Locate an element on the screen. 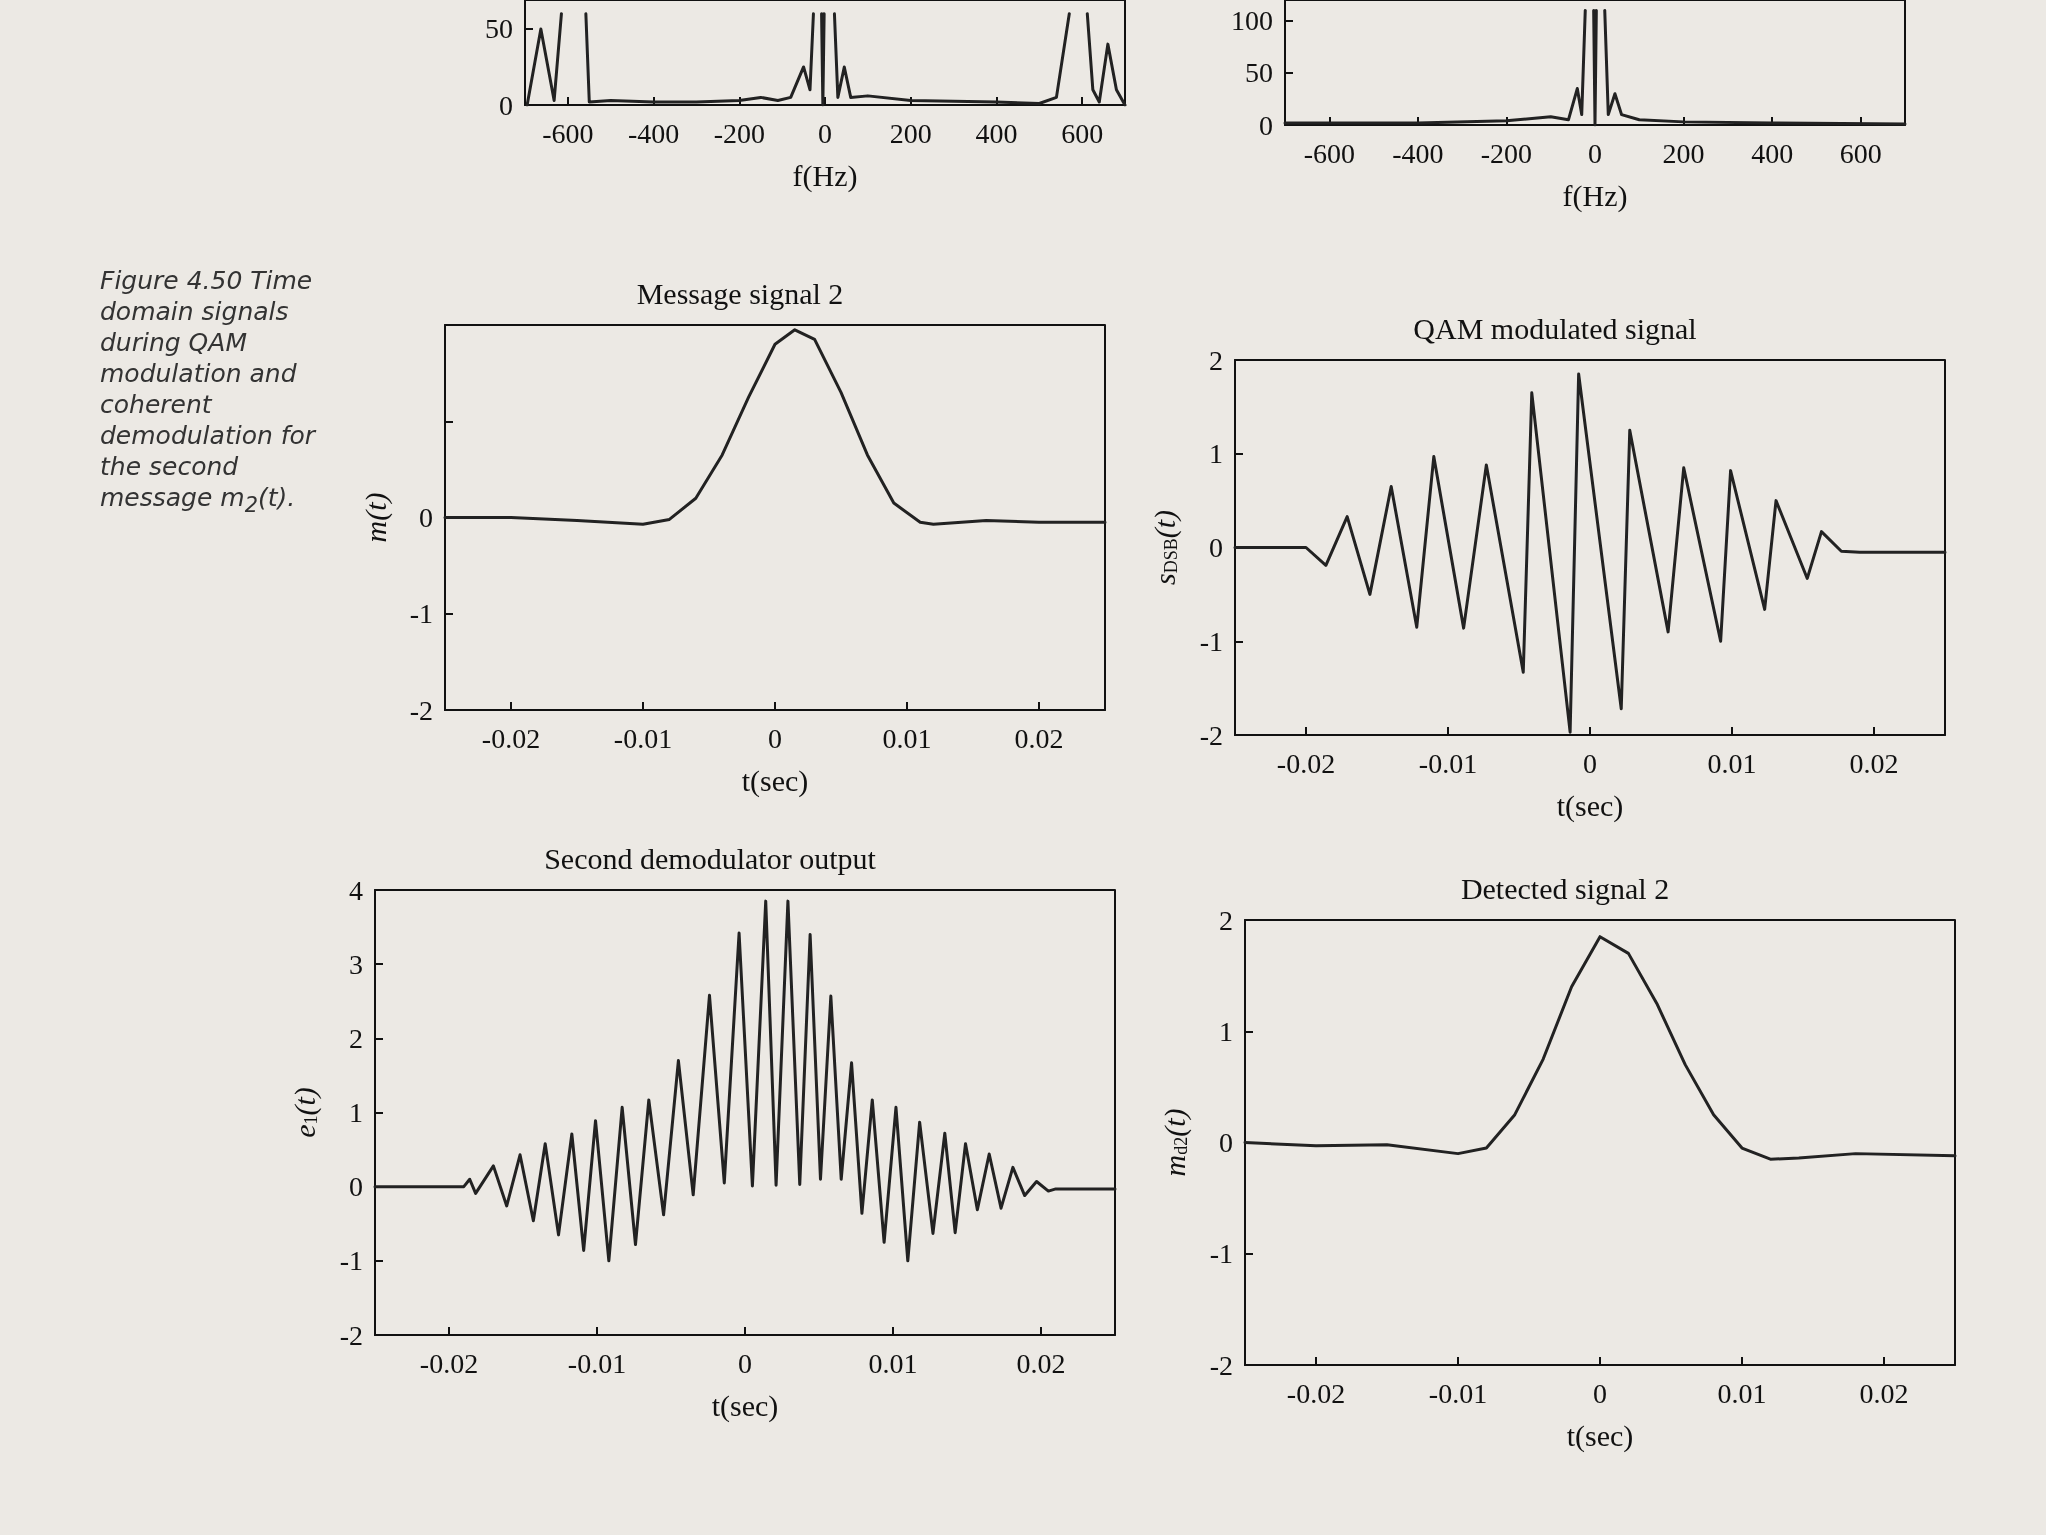  y-axis-title: sDSB(t) is located at coordinates (1164, 547).